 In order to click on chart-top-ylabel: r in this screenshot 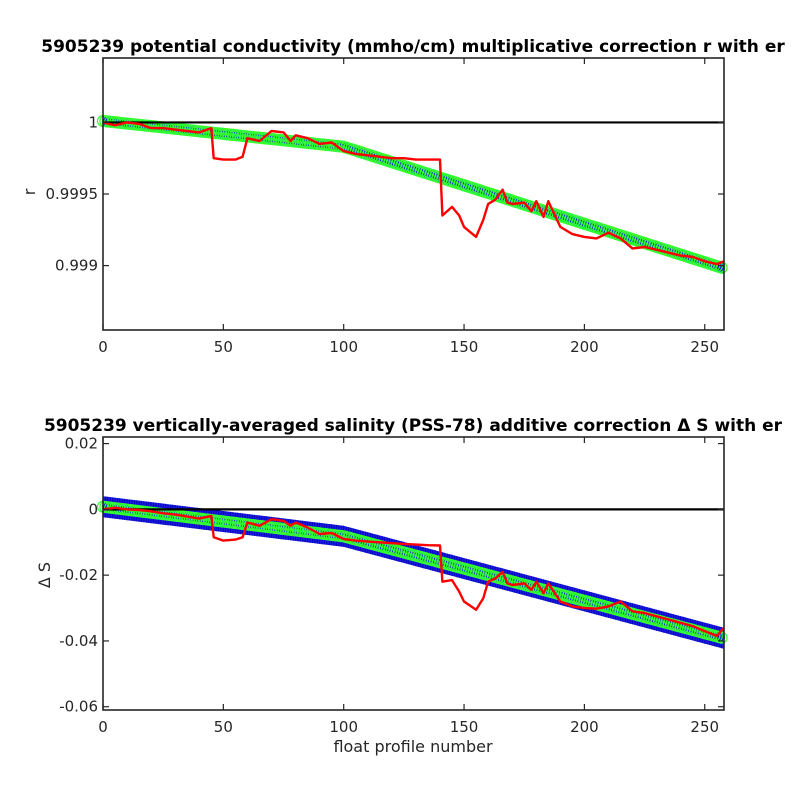, I will do `click(29, 191)`.